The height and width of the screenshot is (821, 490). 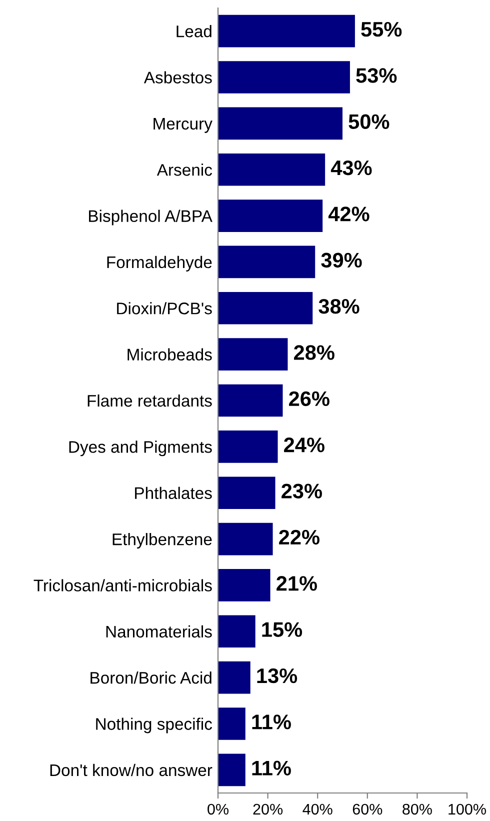 What do you see at coordinates (314, 352) in the screenshot?
I see `data-label: 28%` at bounding box center [314, 352].